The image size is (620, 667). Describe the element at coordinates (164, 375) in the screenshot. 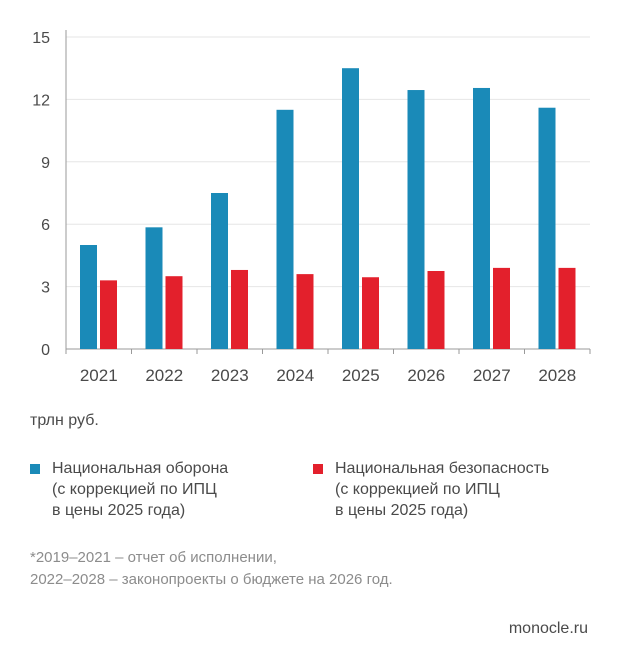

I see `x-tick-label: 2022` at that location.